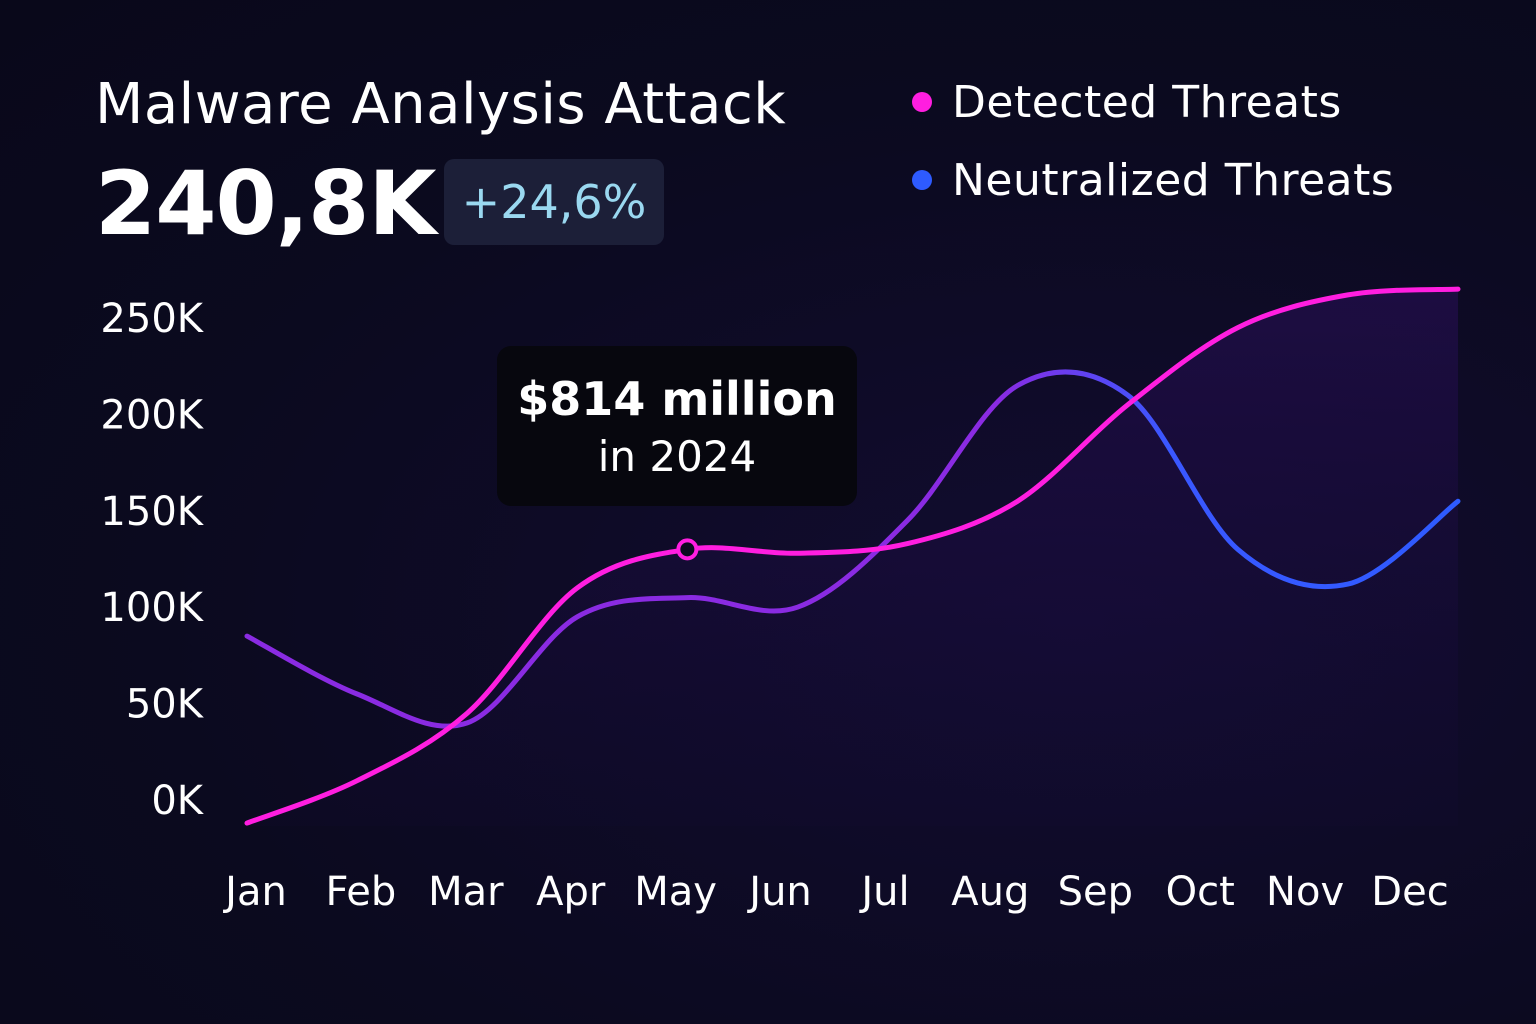 This screenshot has width=1536, height=1024. What do you see at coordinates (152, 608) in the screenshot?
I see `y-tick-label: 100K` at bounding box center [152, 608].